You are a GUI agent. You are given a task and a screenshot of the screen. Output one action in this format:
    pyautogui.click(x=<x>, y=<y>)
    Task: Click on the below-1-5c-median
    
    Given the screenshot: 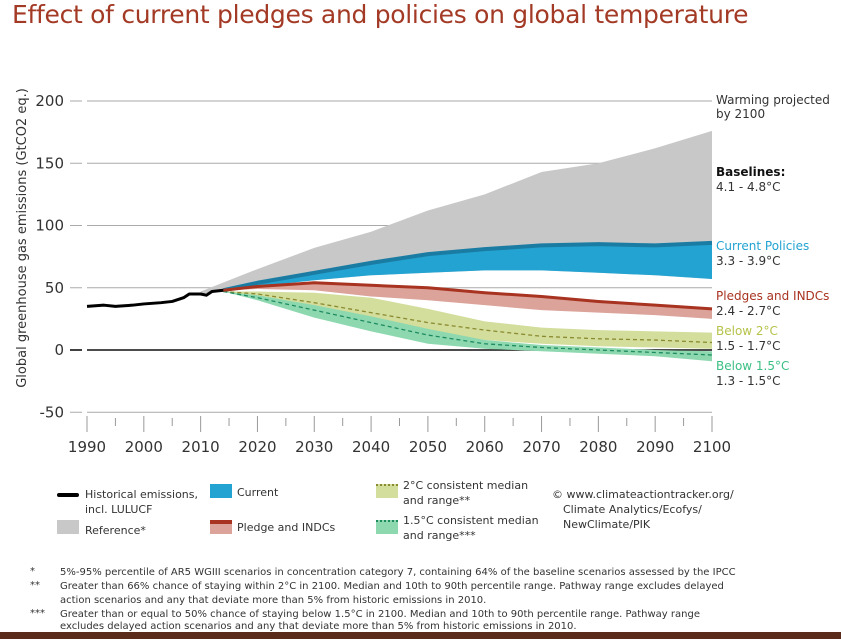 What is the action you would take?
    pyautogui.click(x=468, y=323)
    